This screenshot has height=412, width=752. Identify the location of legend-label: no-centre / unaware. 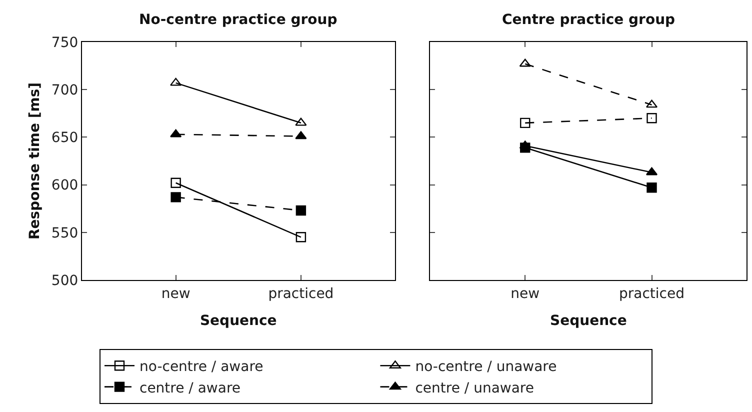
(486, 367).